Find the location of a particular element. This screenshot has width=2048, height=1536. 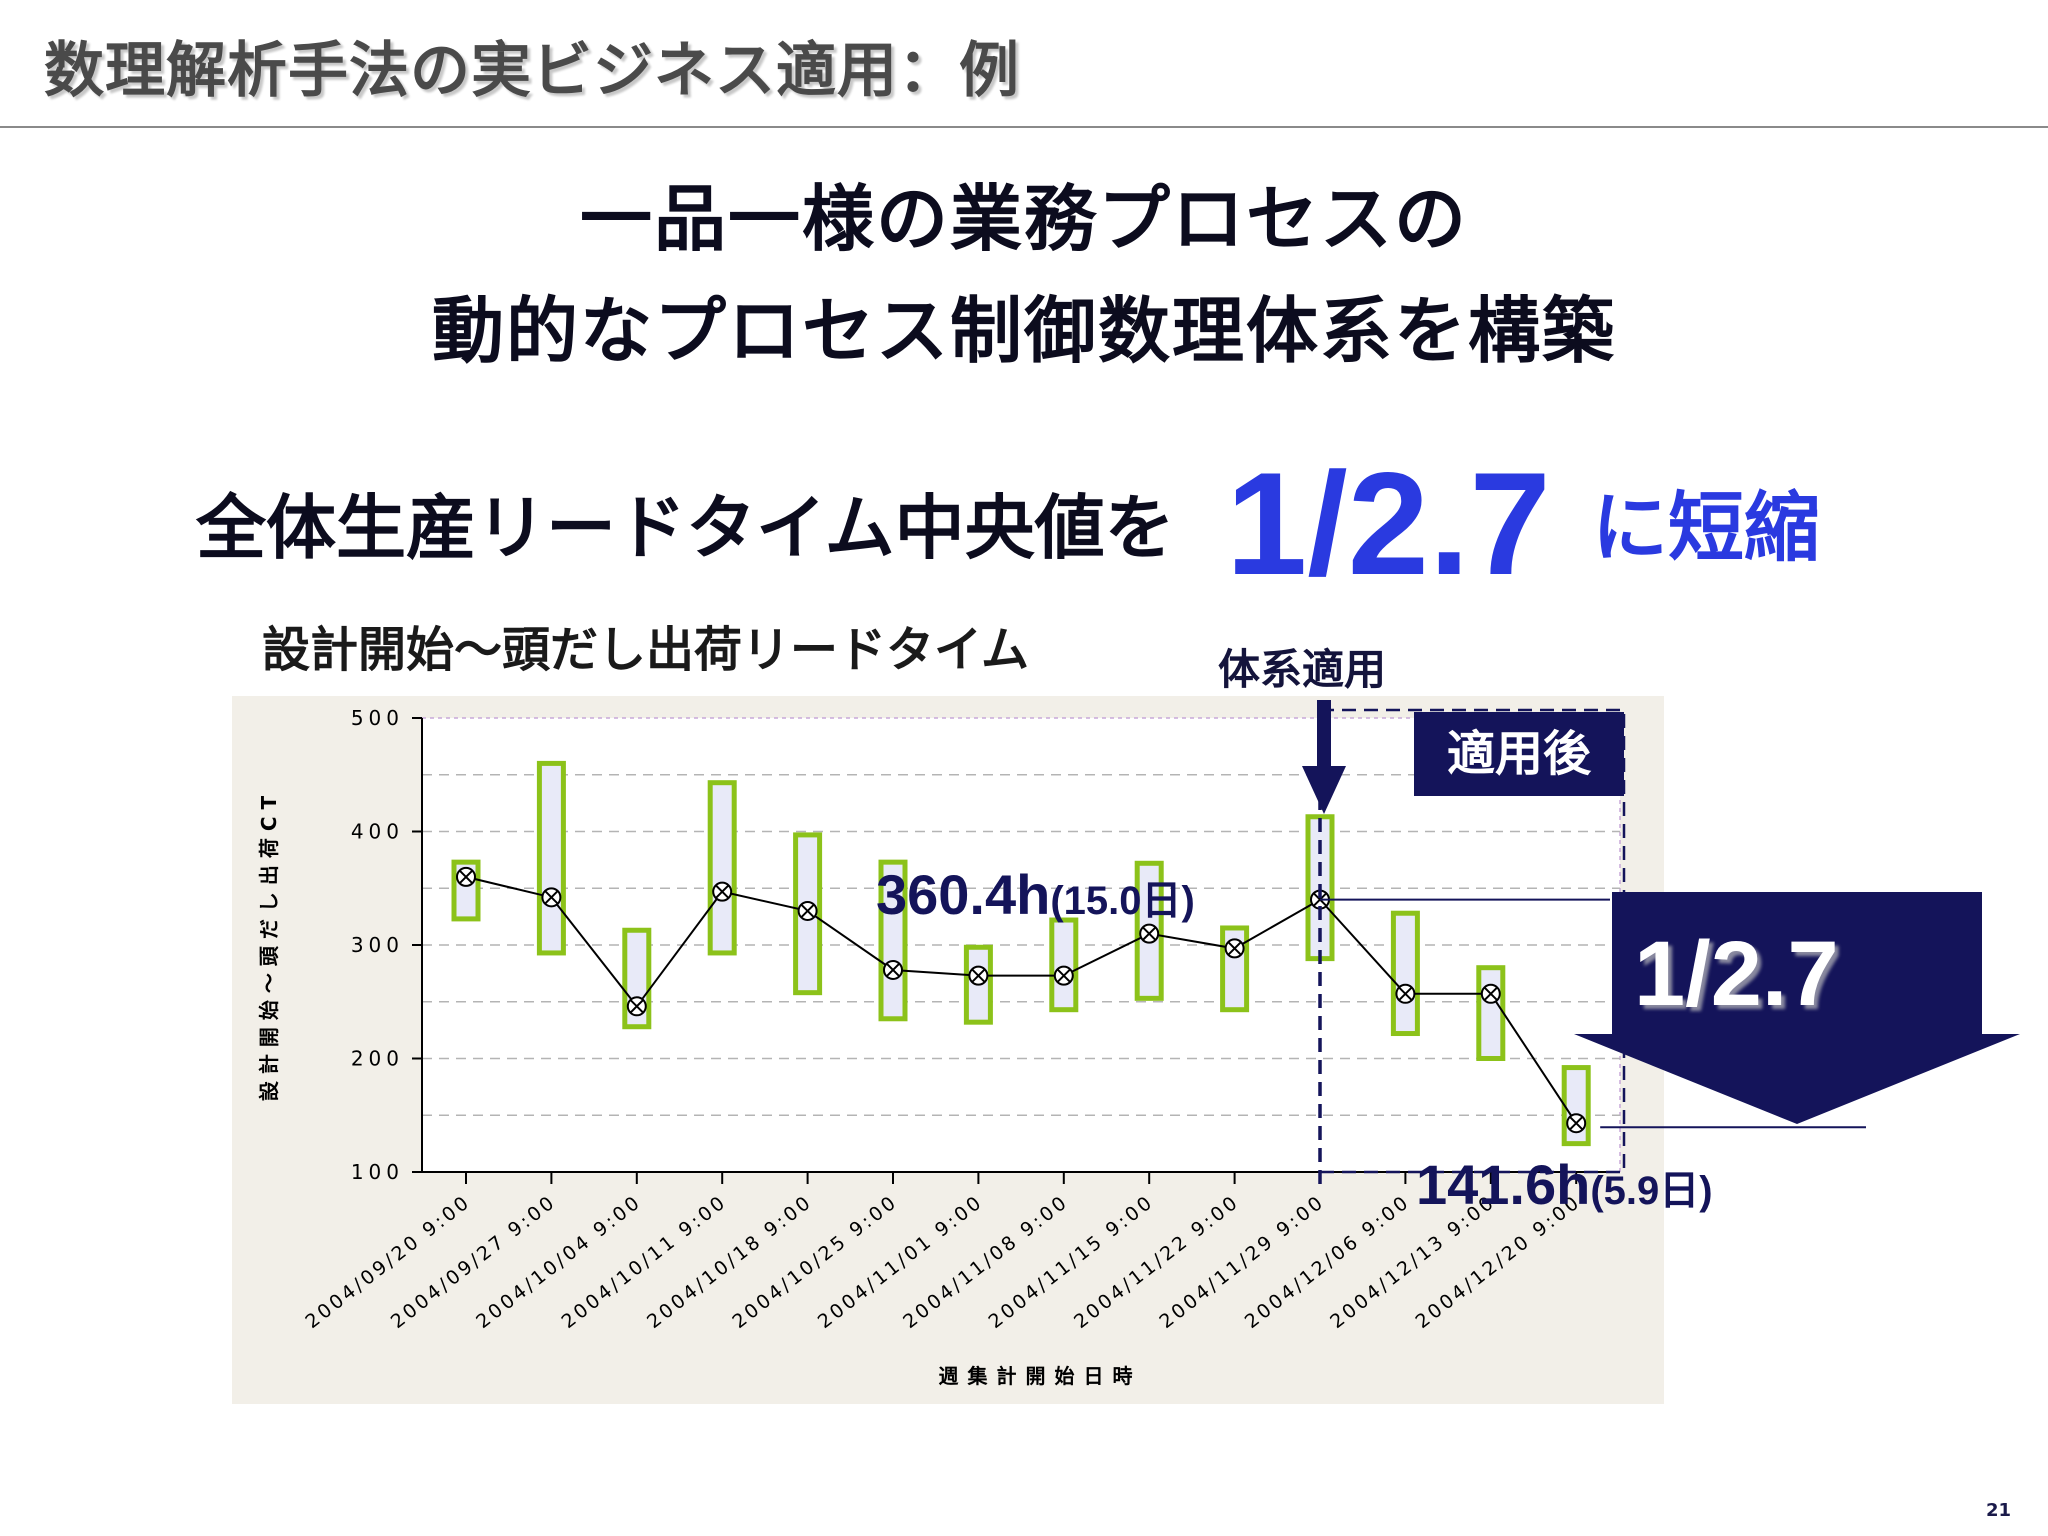

y-tick-label: 100 is located at coordinates (377, 1172).